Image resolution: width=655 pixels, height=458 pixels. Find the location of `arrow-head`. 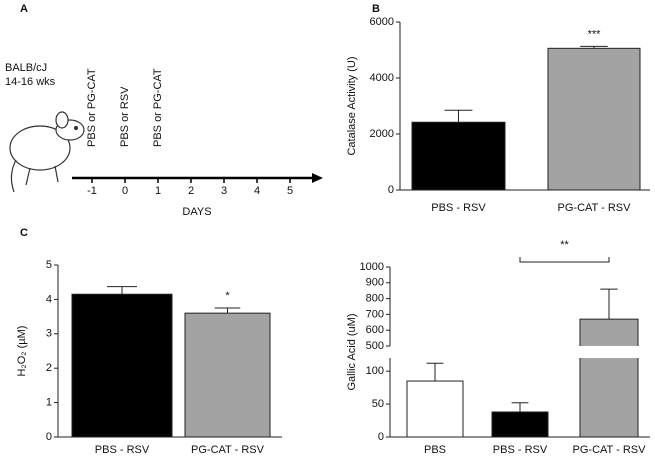

arrow-head is located at coordinates (317, 178).